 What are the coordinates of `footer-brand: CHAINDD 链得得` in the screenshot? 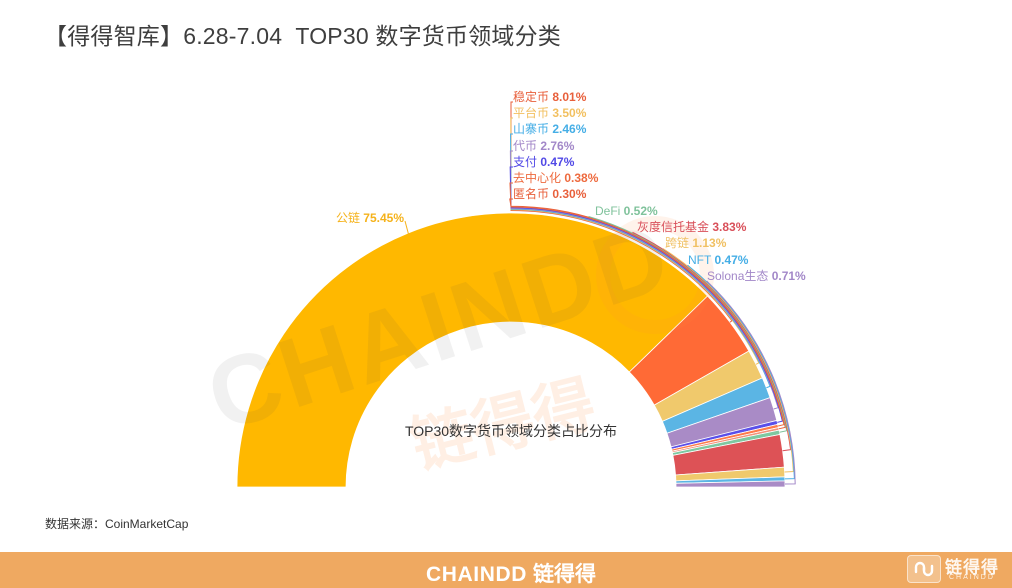 It's located at (511, 573).